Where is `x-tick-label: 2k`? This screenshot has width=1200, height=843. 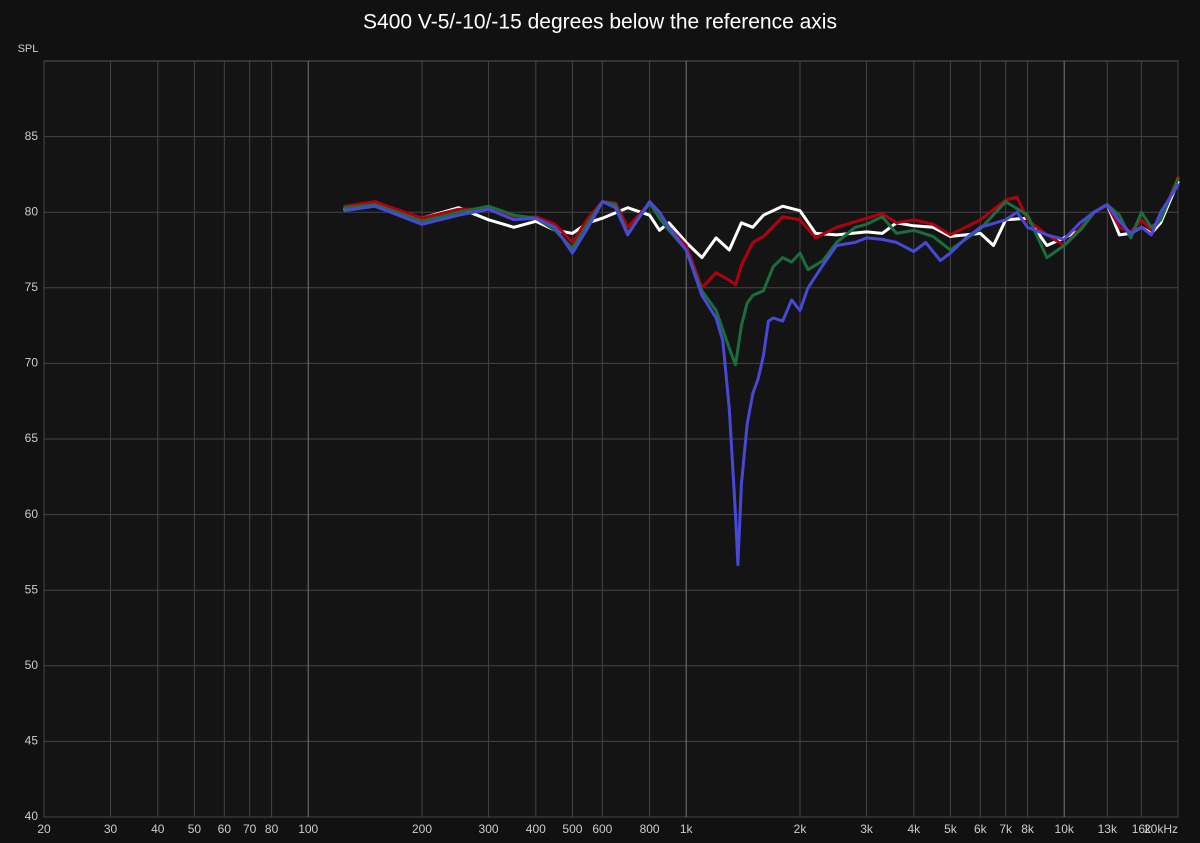 x-tick-label: 2k is located at coordinates (801, 829).